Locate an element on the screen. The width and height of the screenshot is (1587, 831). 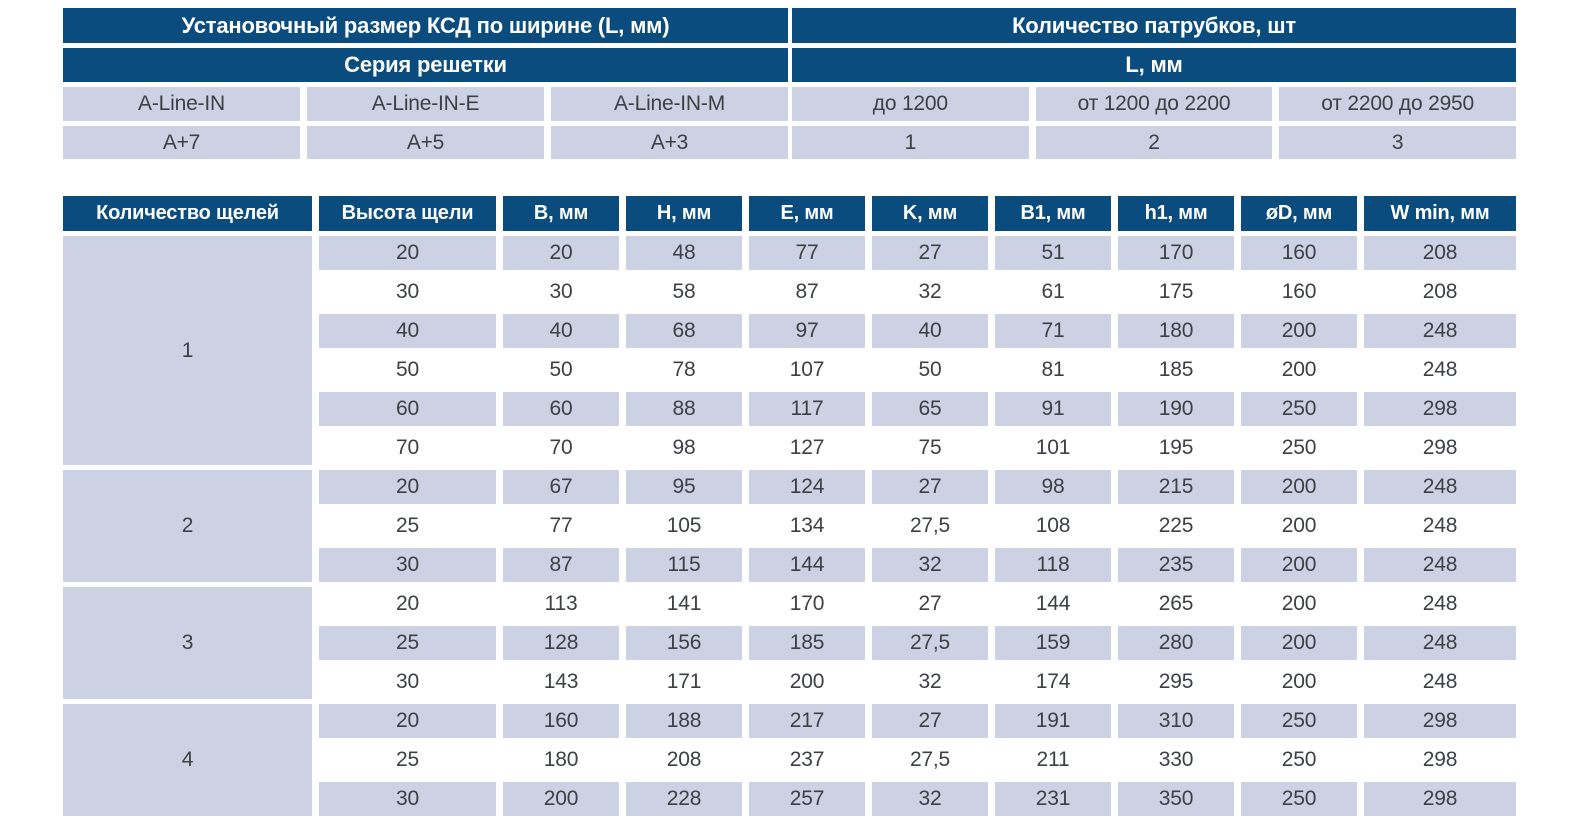
data-cell: 225 is located at coordinates (1176, 526).